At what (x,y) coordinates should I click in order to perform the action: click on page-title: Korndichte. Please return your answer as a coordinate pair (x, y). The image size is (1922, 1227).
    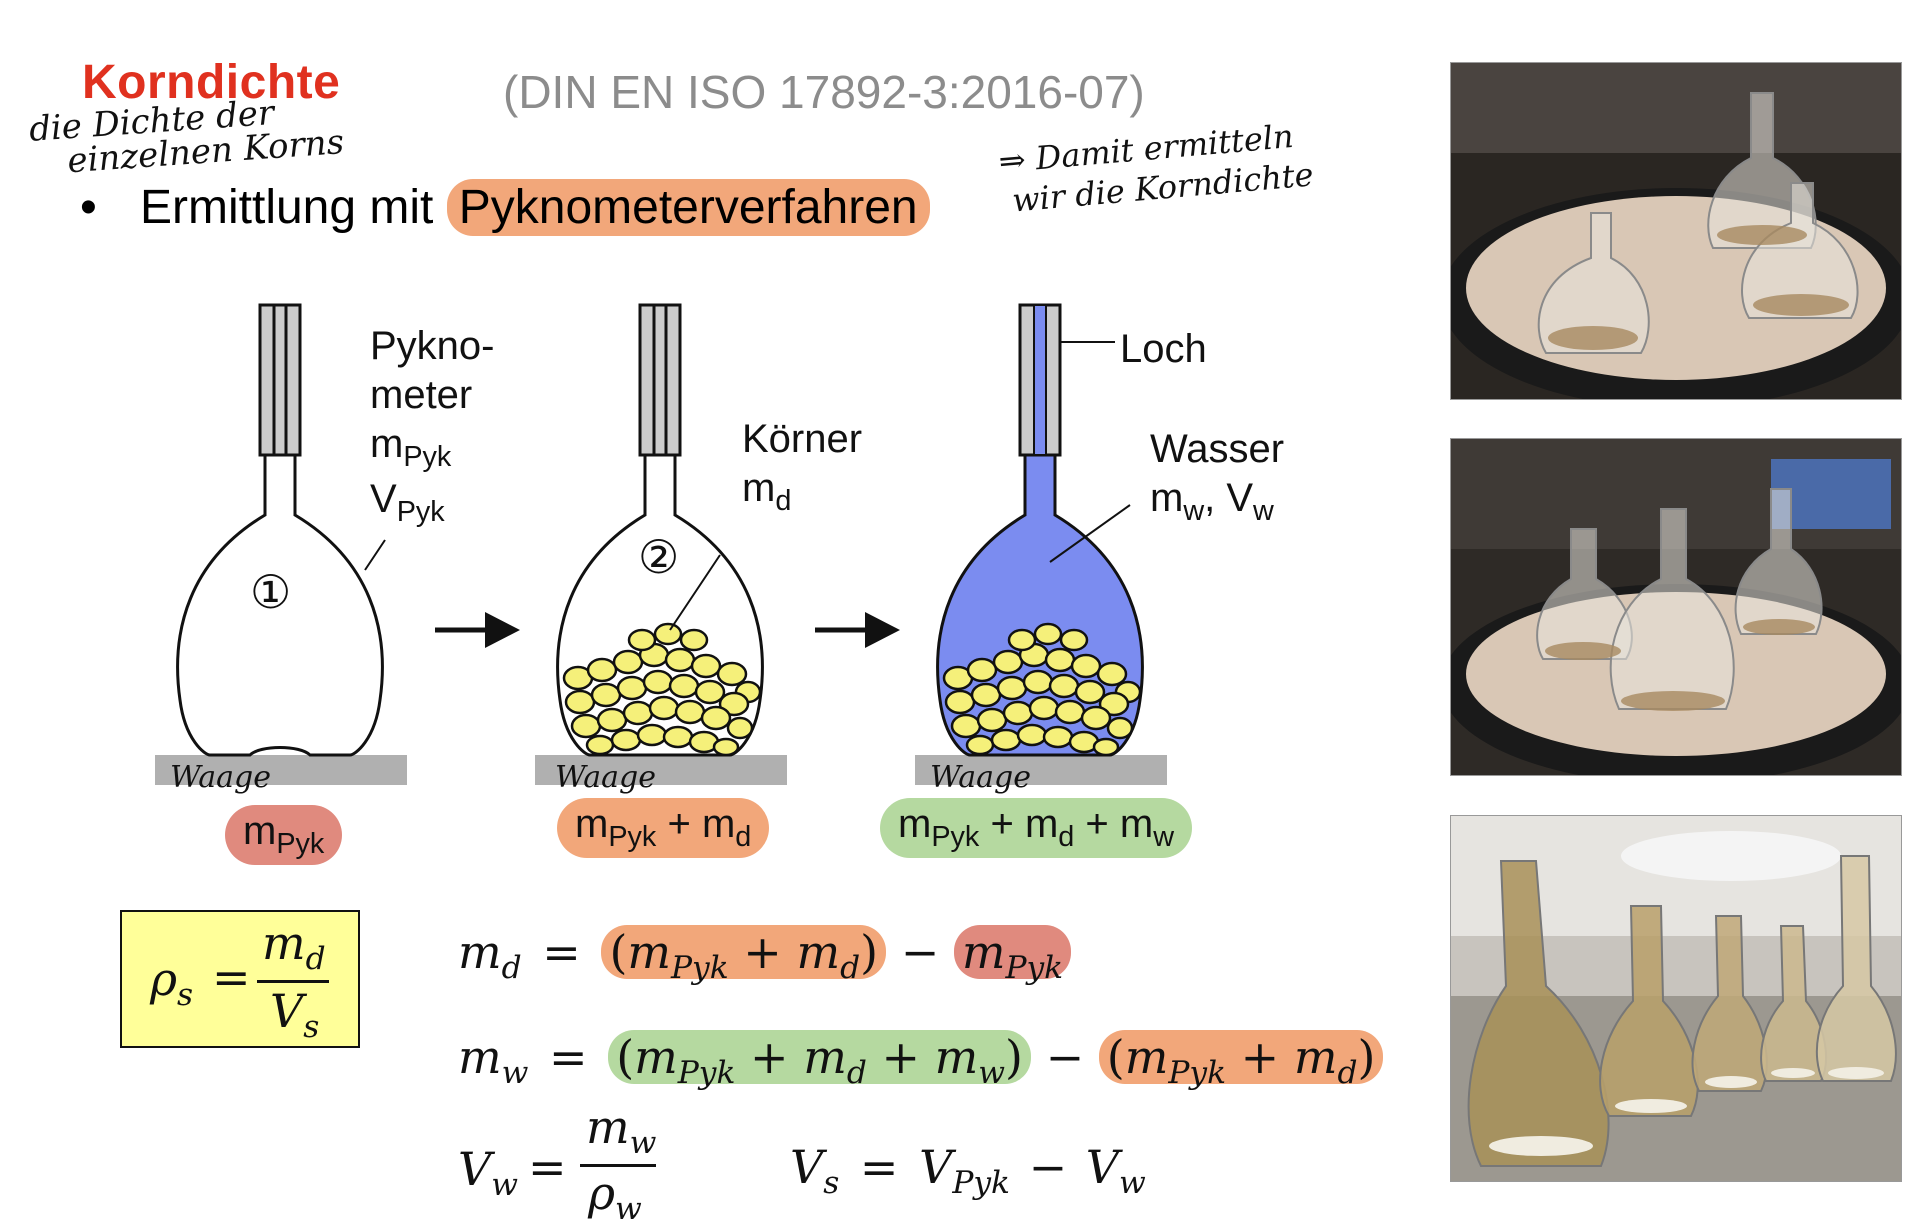
    Looking at the image, I should click on (211, 82).